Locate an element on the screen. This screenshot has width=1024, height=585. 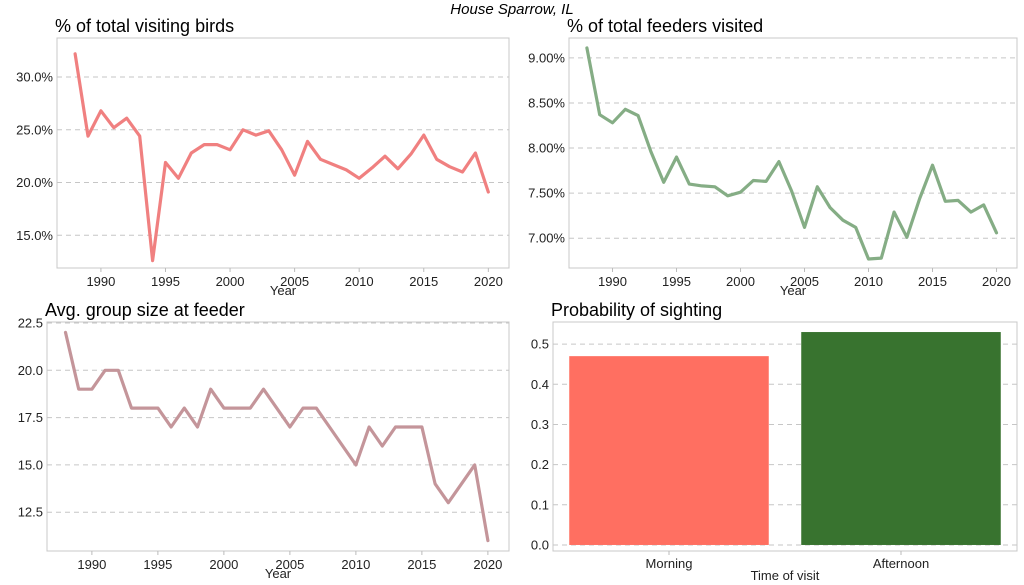
y-tick-label: 9.00% is located at coordinates (546, 57).